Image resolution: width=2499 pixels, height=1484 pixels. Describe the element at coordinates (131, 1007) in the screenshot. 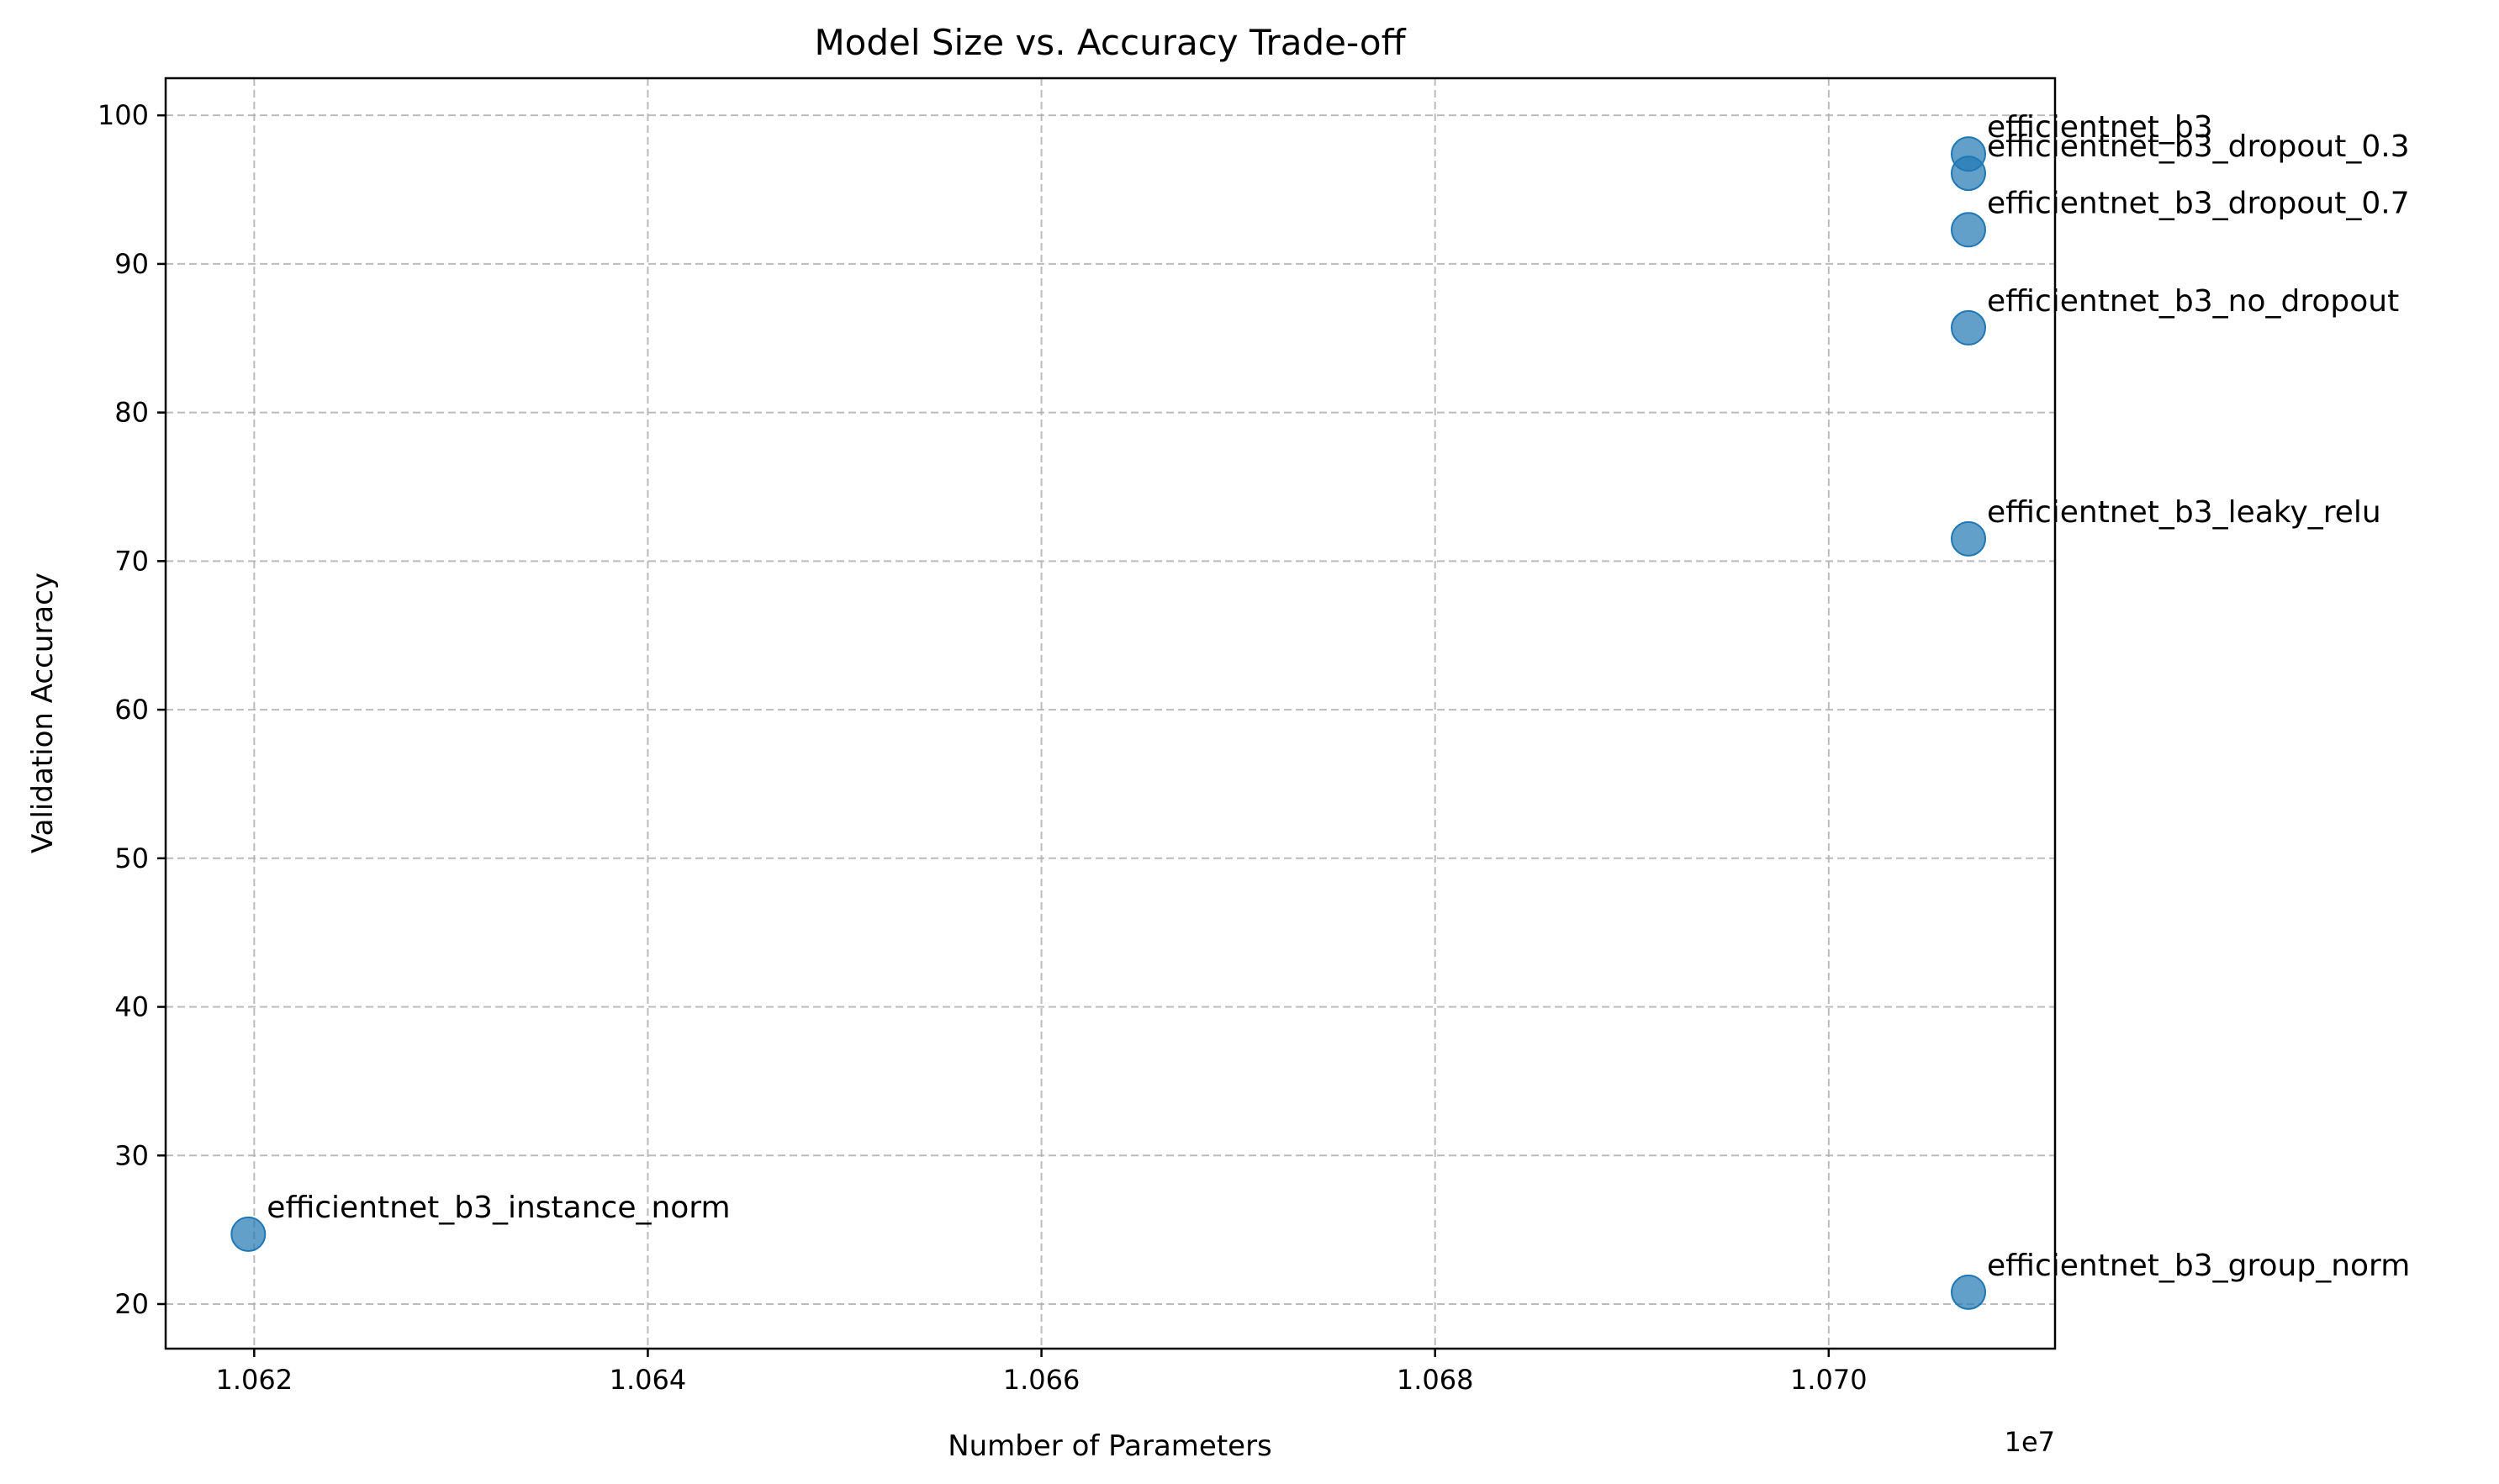

I see `y-tick-label: 40` at that location.